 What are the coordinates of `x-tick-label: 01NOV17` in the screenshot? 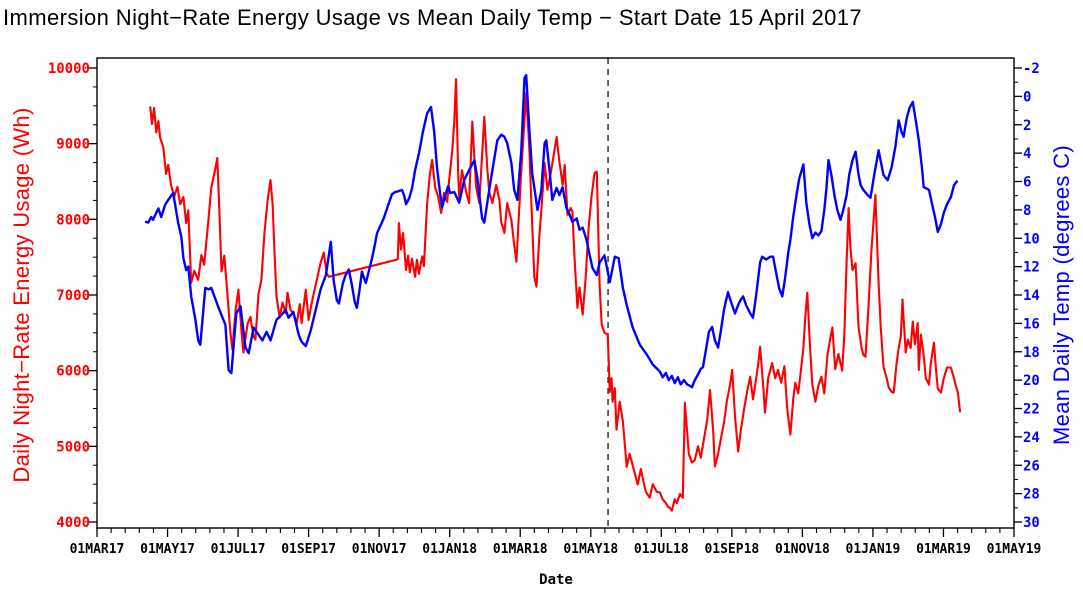 It's located at (379, 549).